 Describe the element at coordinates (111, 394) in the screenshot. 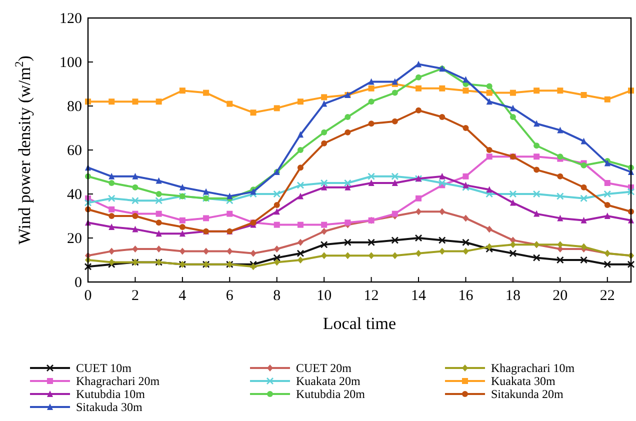

I see `legend-label: Kutubdia 10m` at that location.